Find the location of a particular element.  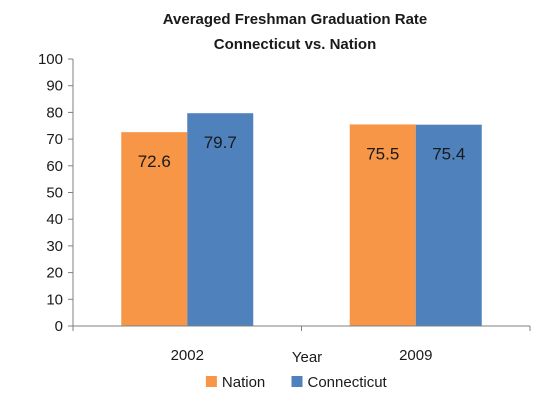

data-label-connecticut-2002: 79.7 is located at coordinates (220, 142).